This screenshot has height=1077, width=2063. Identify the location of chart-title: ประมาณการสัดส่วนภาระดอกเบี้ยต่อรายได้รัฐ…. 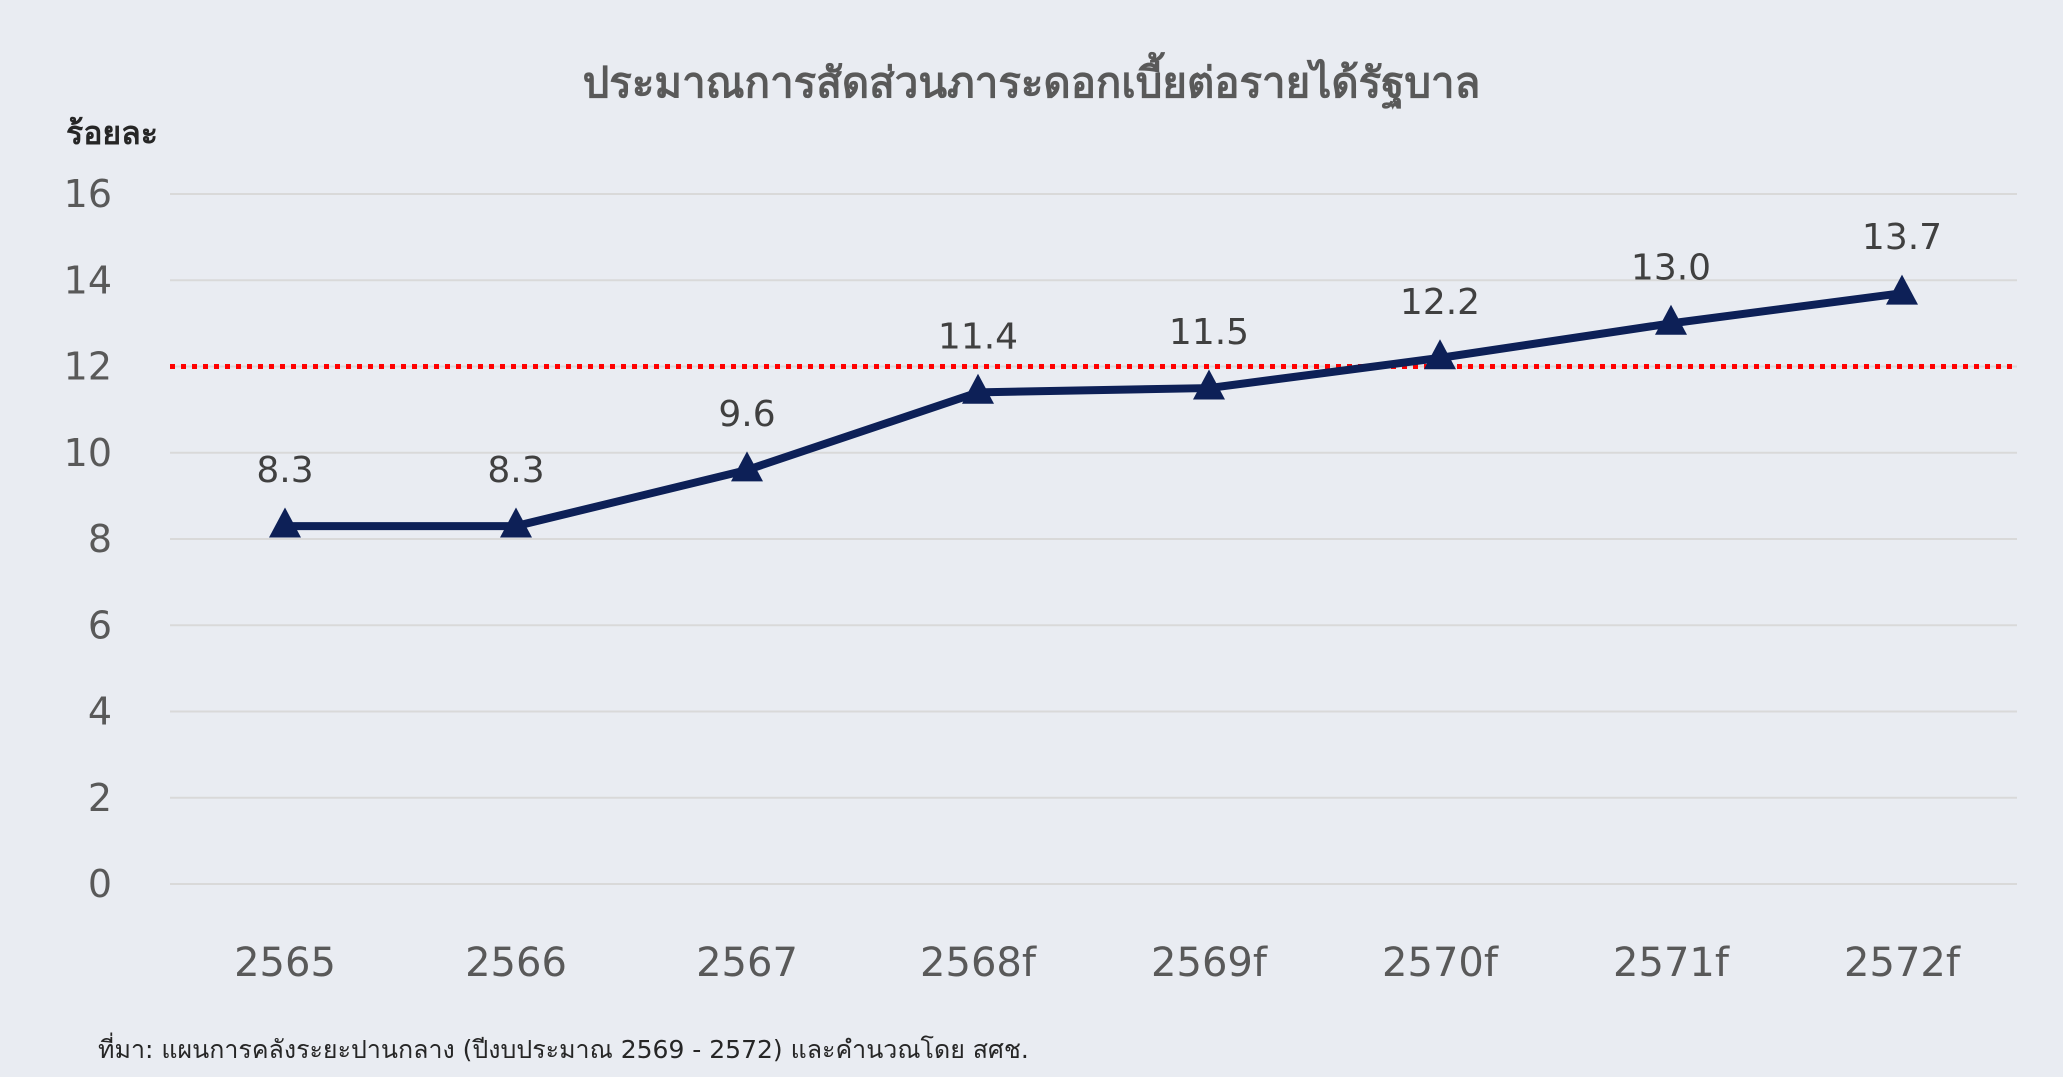
(1031, 82).